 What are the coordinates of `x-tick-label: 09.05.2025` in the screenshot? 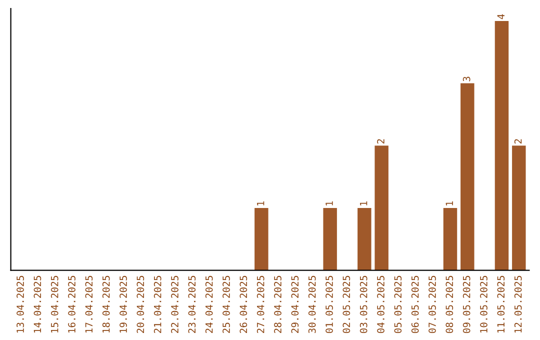 It's located at (466, 305).